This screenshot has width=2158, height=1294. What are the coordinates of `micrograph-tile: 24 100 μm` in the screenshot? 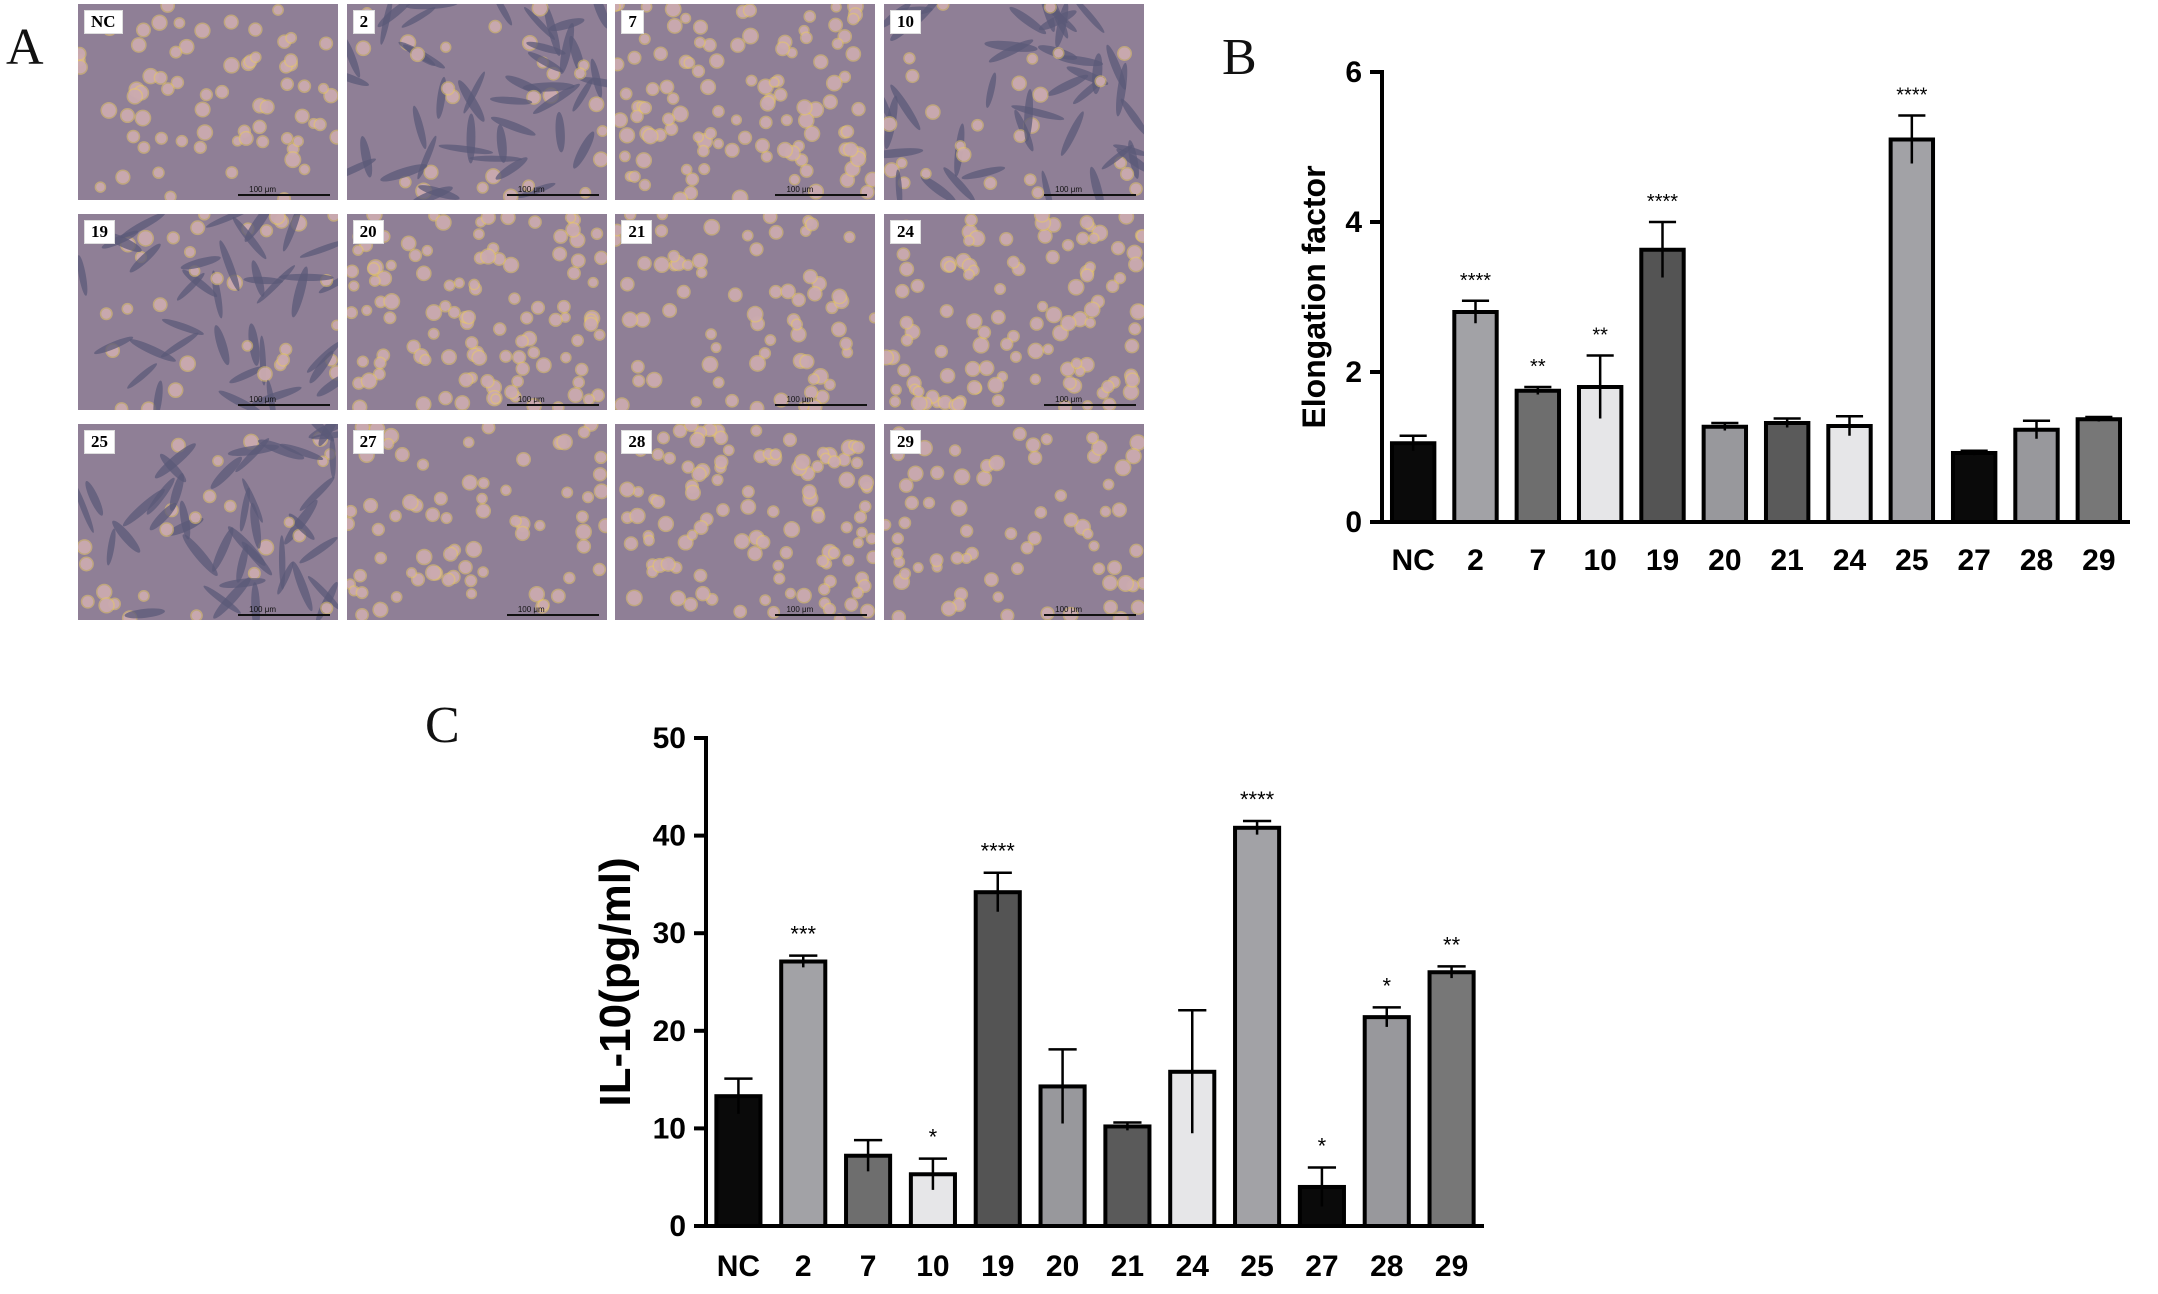 It's located at (1014, 312).